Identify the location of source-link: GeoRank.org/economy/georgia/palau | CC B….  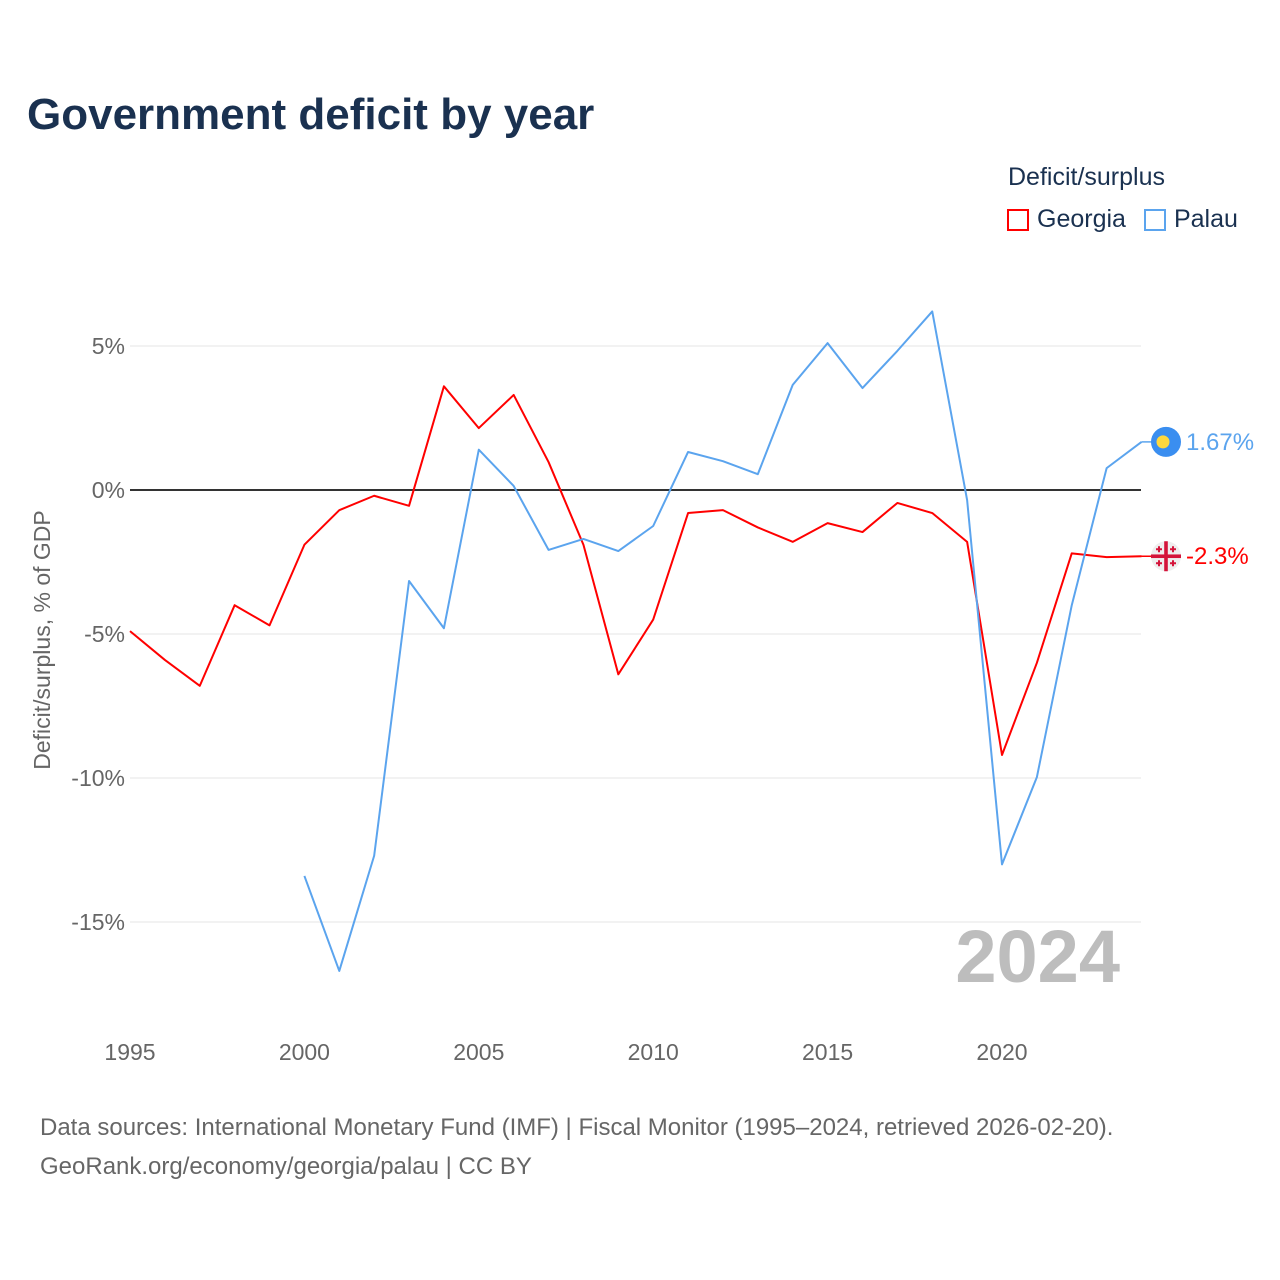
(286, 1166).